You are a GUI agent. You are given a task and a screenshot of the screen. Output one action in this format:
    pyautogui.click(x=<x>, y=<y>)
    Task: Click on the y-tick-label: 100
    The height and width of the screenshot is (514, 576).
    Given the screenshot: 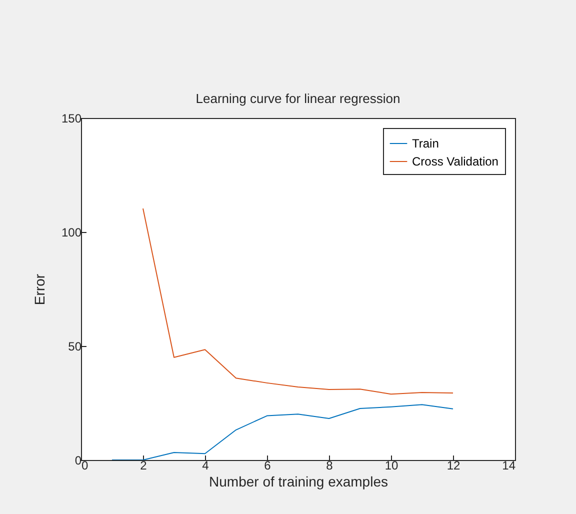 What is the action you would take?
    pyautogui.click(x=71, y=233)
    